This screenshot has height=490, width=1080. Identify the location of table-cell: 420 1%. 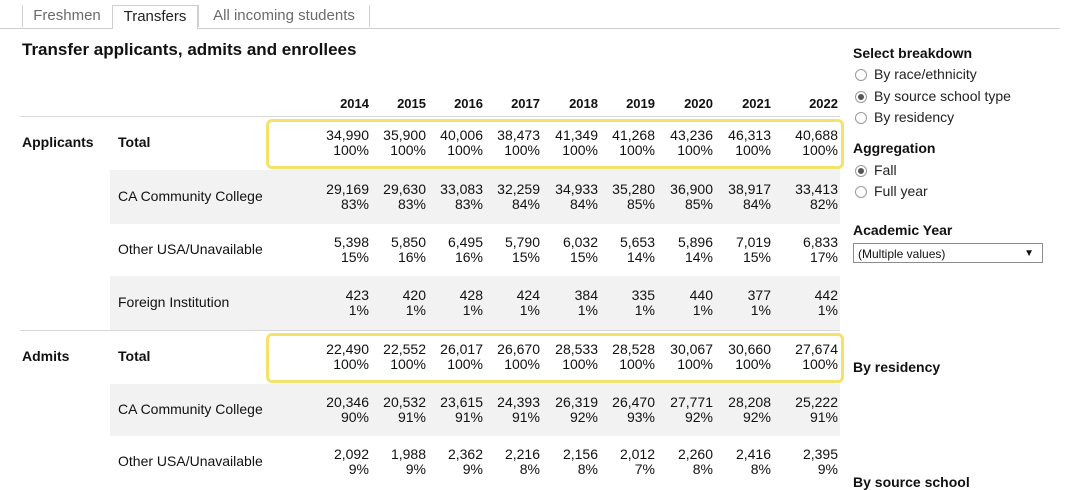
(396, 303).